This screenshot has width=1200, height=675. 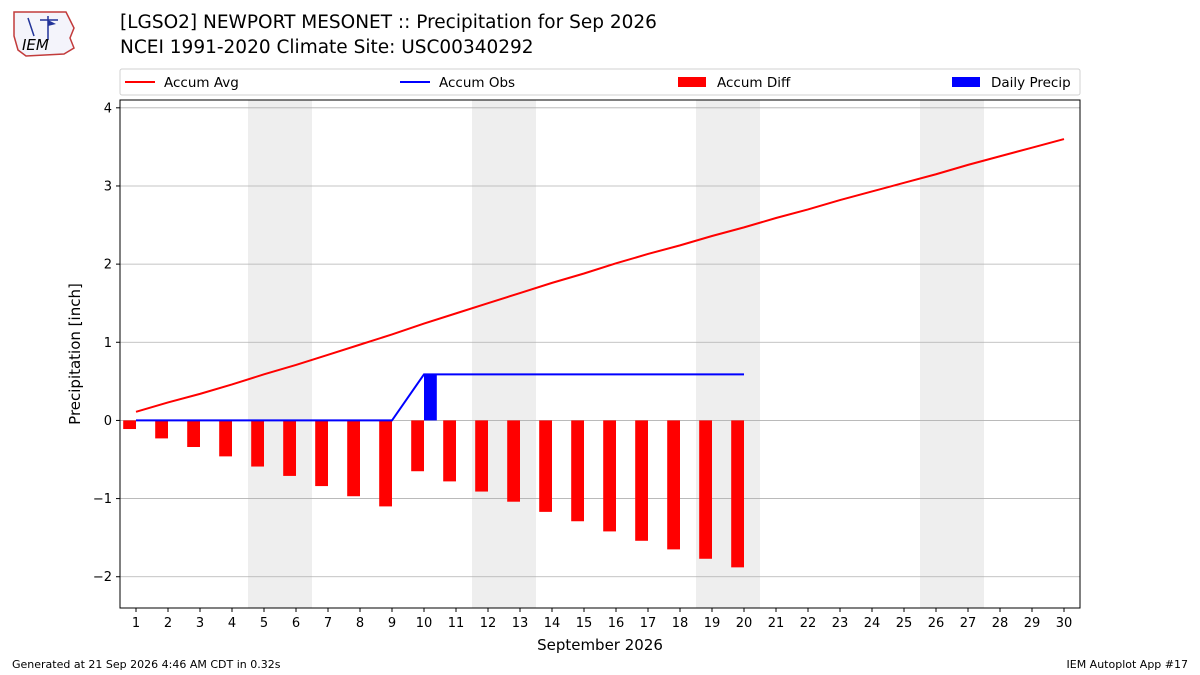 I want to click on bars, so click(x=433, y=471).